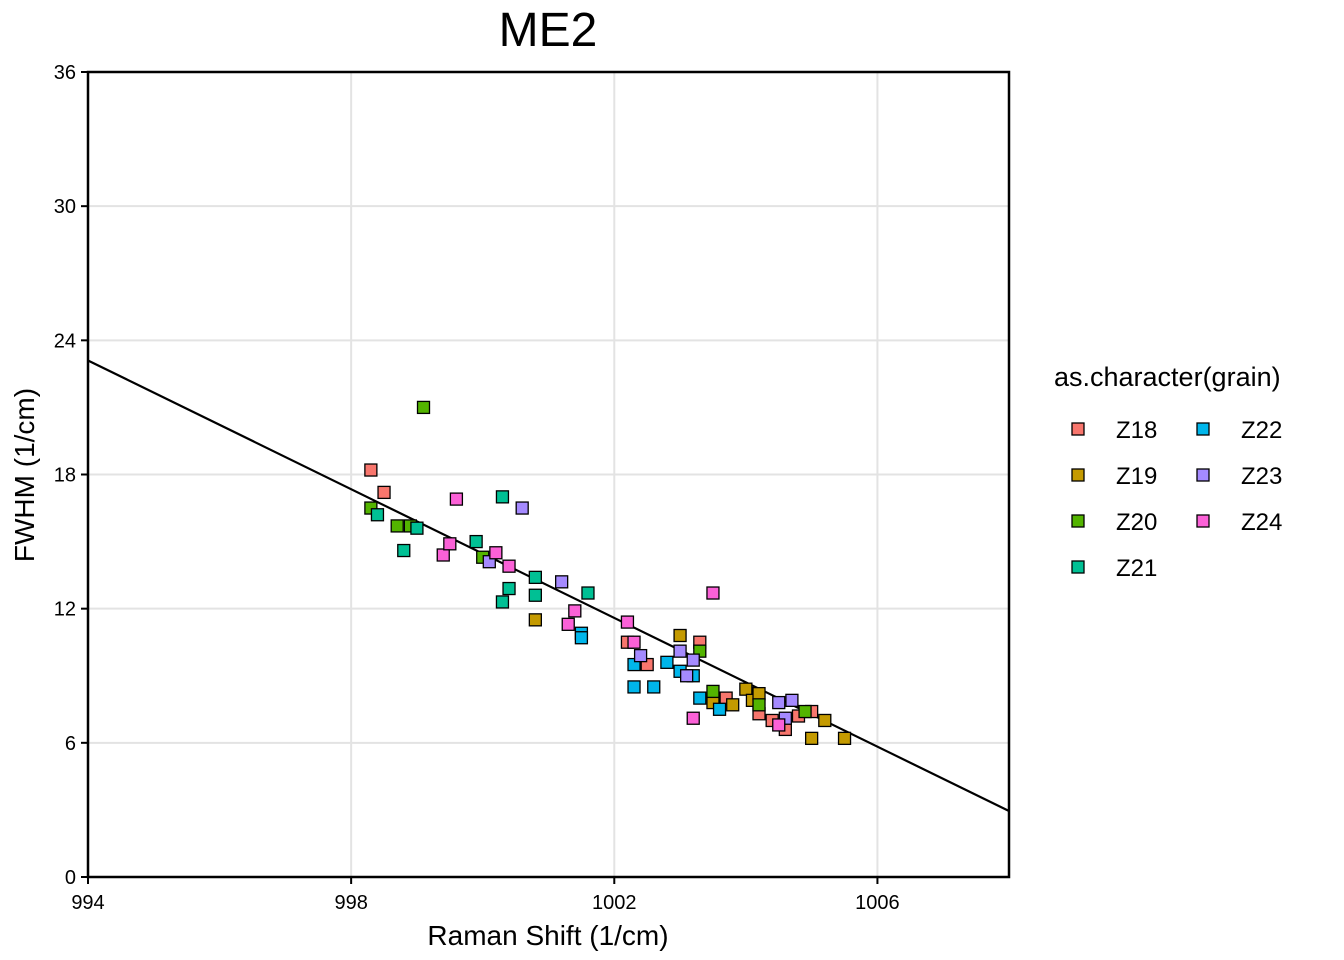 Image resolution: width=1344 pixels, height=960 pixels. What do you see at coordinates (87, 903) in the screenshot?
I see `x-tick-label: 994` at bounding box center [87, 903].